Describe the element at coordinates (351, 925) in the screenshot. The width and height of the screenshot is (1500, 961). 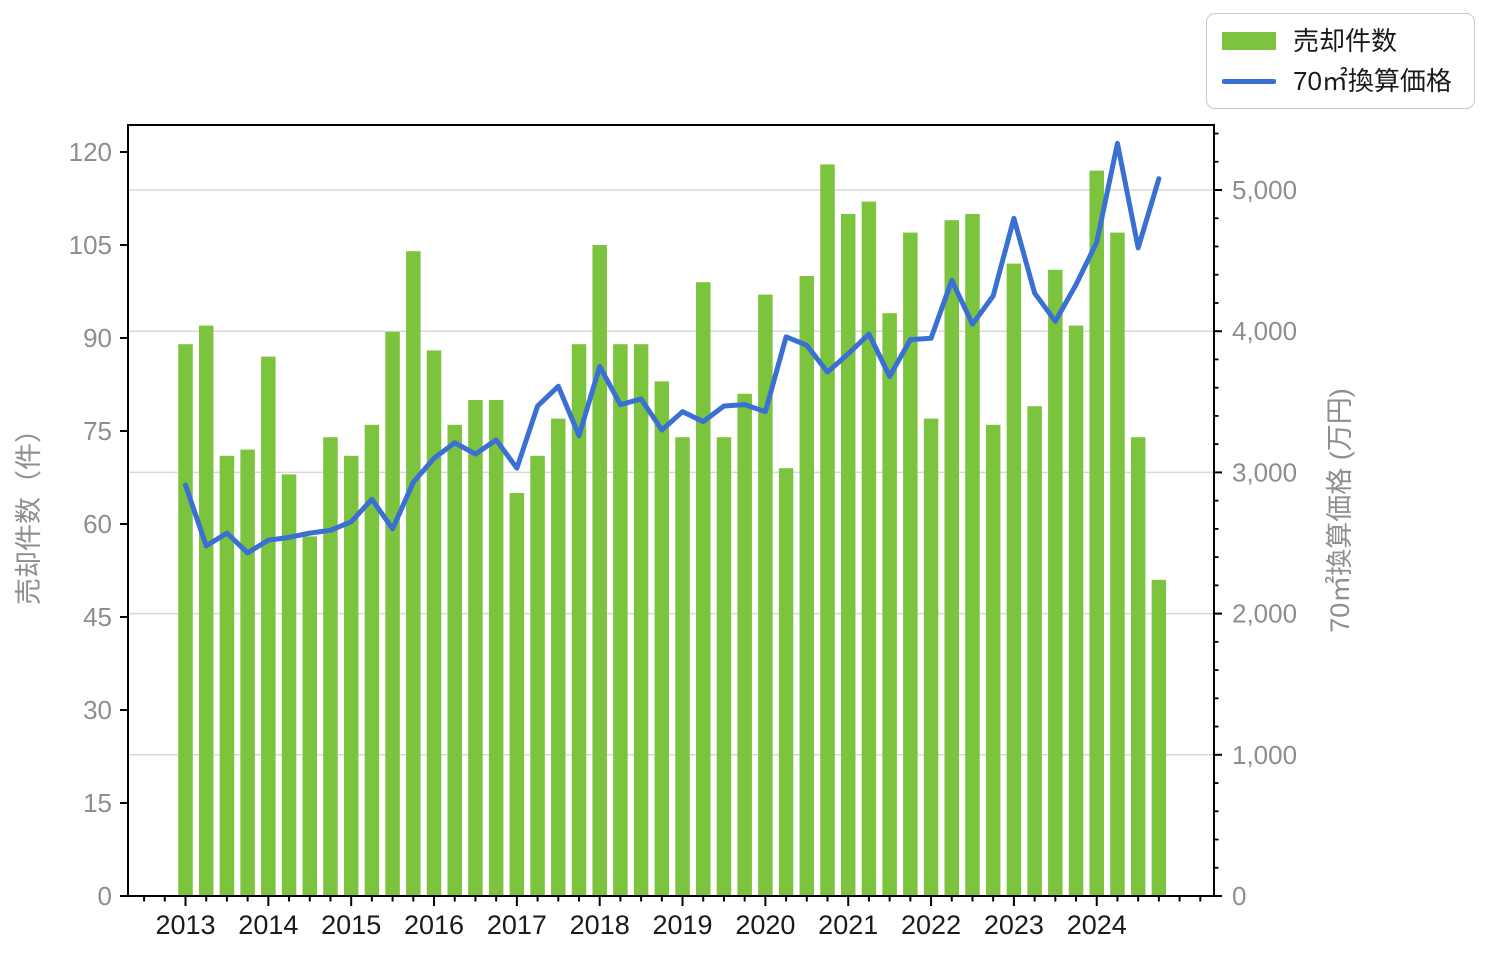
I see `x-tick-label: 2015` at that location.